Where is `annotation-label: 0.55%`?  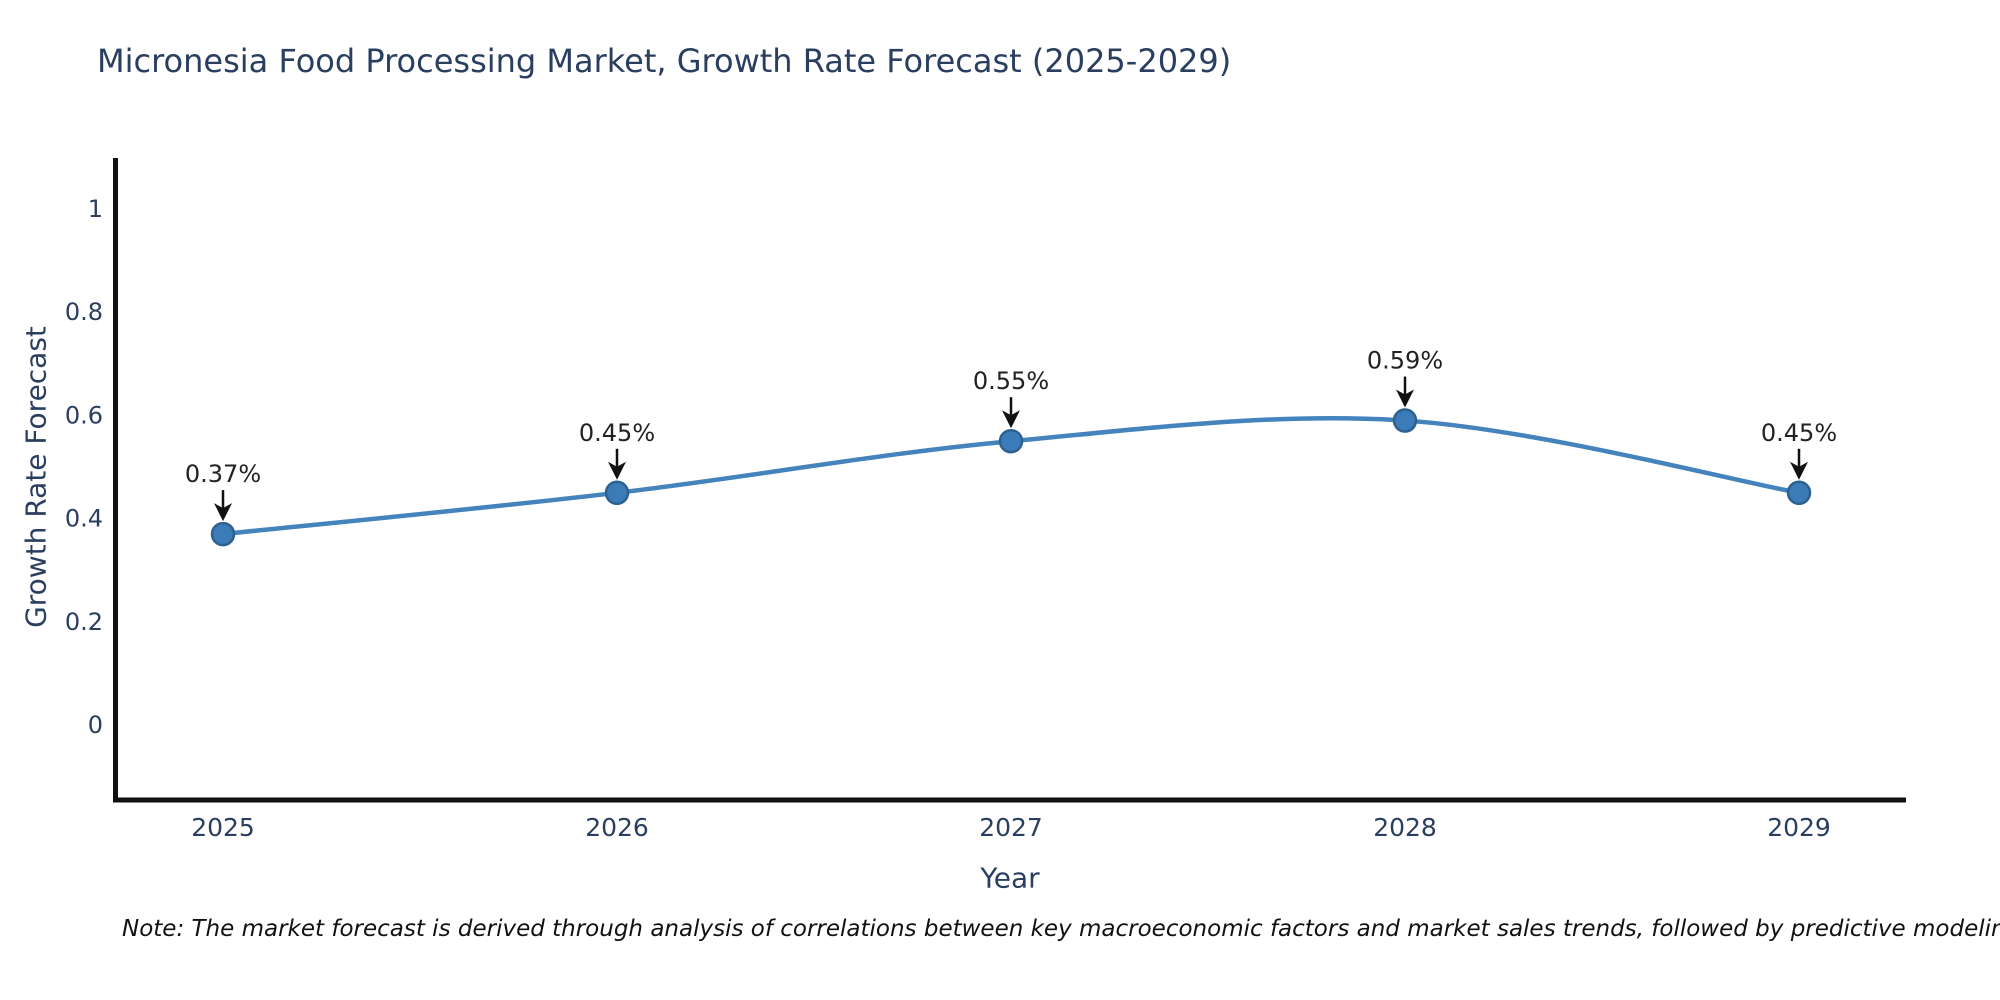 annotation-label: 0.55% is located at coordinates (1011, 381).